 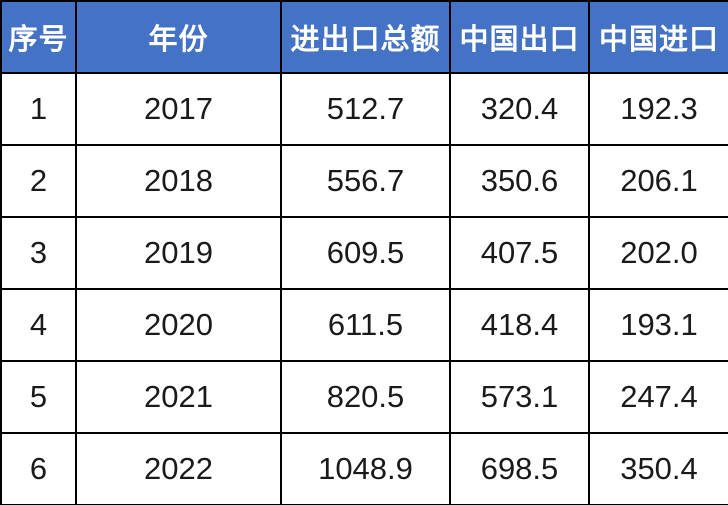 I want to click on cell-import: 350.4, so click(x=658, y=468).